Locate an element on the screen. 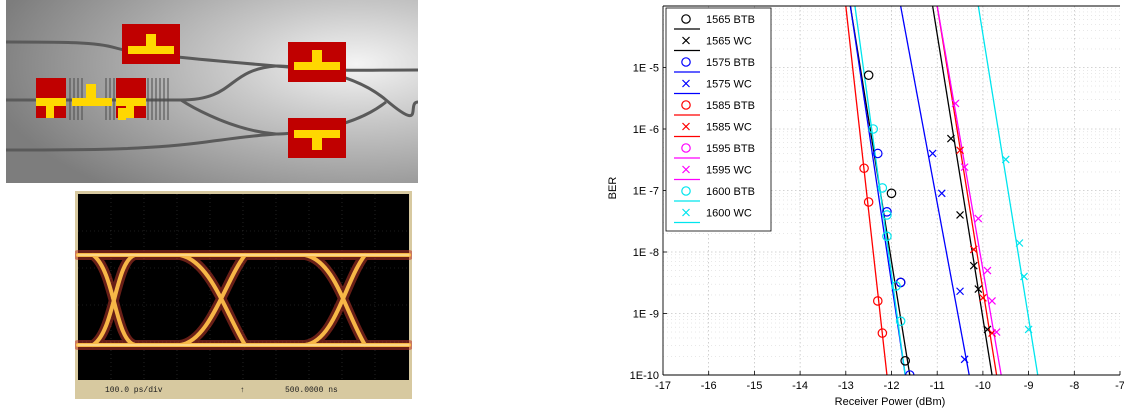 The width and height of the screenshot is (1124, 408). legend-label-1595-btb: 1595 BTB is located at coordinates (730, 149).